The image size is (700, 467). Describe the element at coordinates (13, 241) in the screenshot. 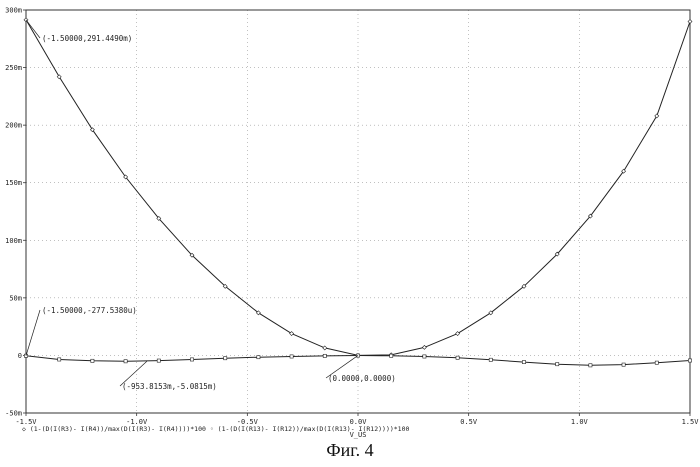

I see `y-tick-label: 100m` at that location.